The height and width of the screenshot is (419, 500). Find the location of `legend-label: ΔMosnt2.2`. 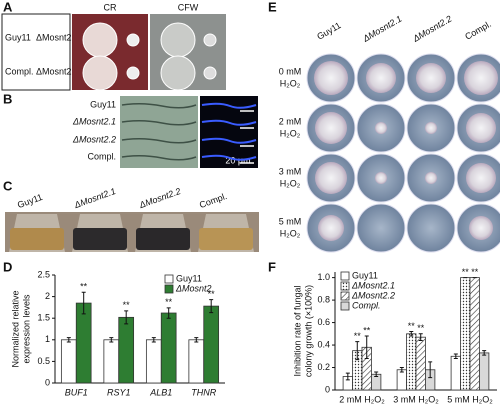

legend-label: ΔMosnt2.2 is located at coordinates (373, 295).